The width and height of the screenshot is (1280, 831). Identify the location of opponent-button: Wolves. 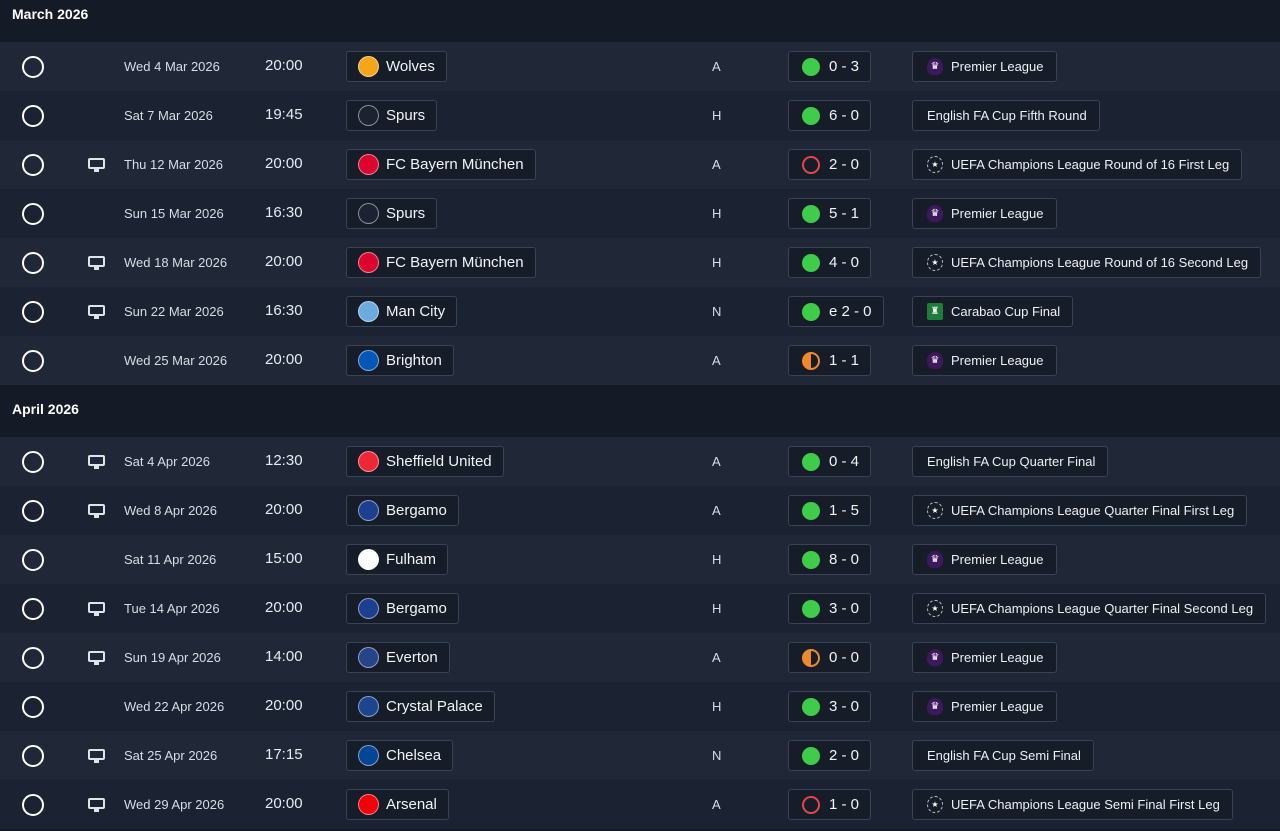
(396, 66).